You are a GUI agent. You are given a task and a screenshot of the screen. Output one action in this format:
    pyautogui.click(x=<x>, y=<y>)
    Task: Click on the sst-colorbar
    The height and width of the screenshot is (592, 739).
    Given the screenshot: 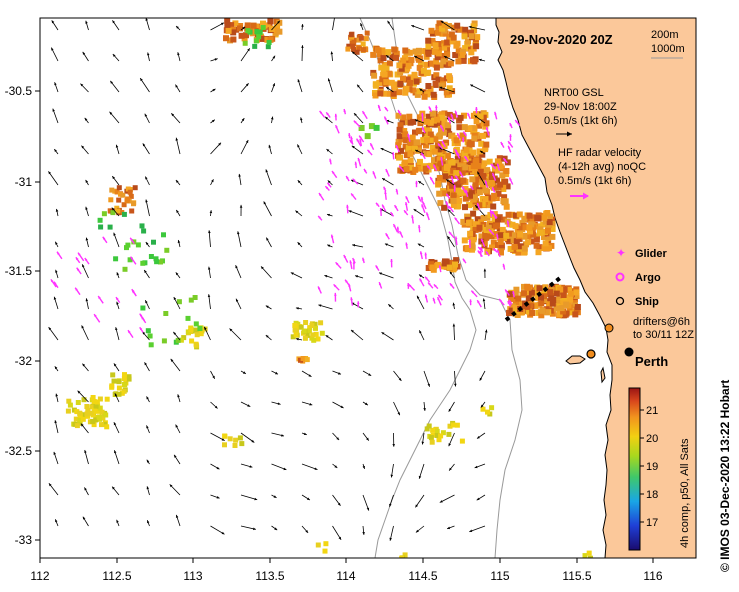 What is the action you would take?
    pyautogui.click(x=634, y=469)
    